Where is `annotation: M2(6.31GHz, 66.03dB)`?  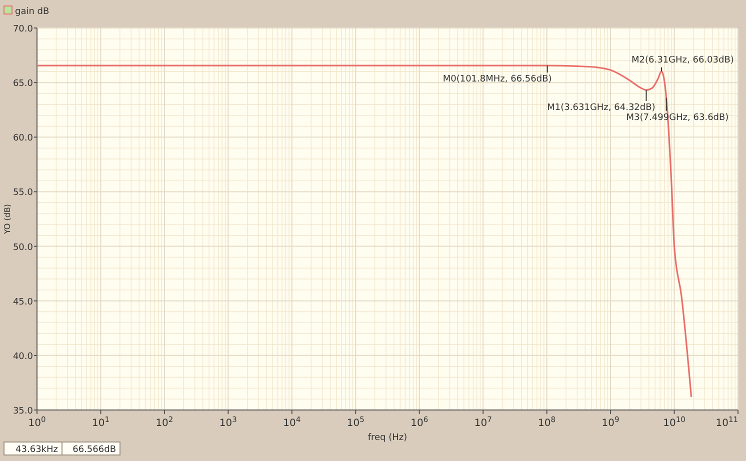
annotation: M2(6.31GHz, 66.03dB) is located at coordinates (683, 60).